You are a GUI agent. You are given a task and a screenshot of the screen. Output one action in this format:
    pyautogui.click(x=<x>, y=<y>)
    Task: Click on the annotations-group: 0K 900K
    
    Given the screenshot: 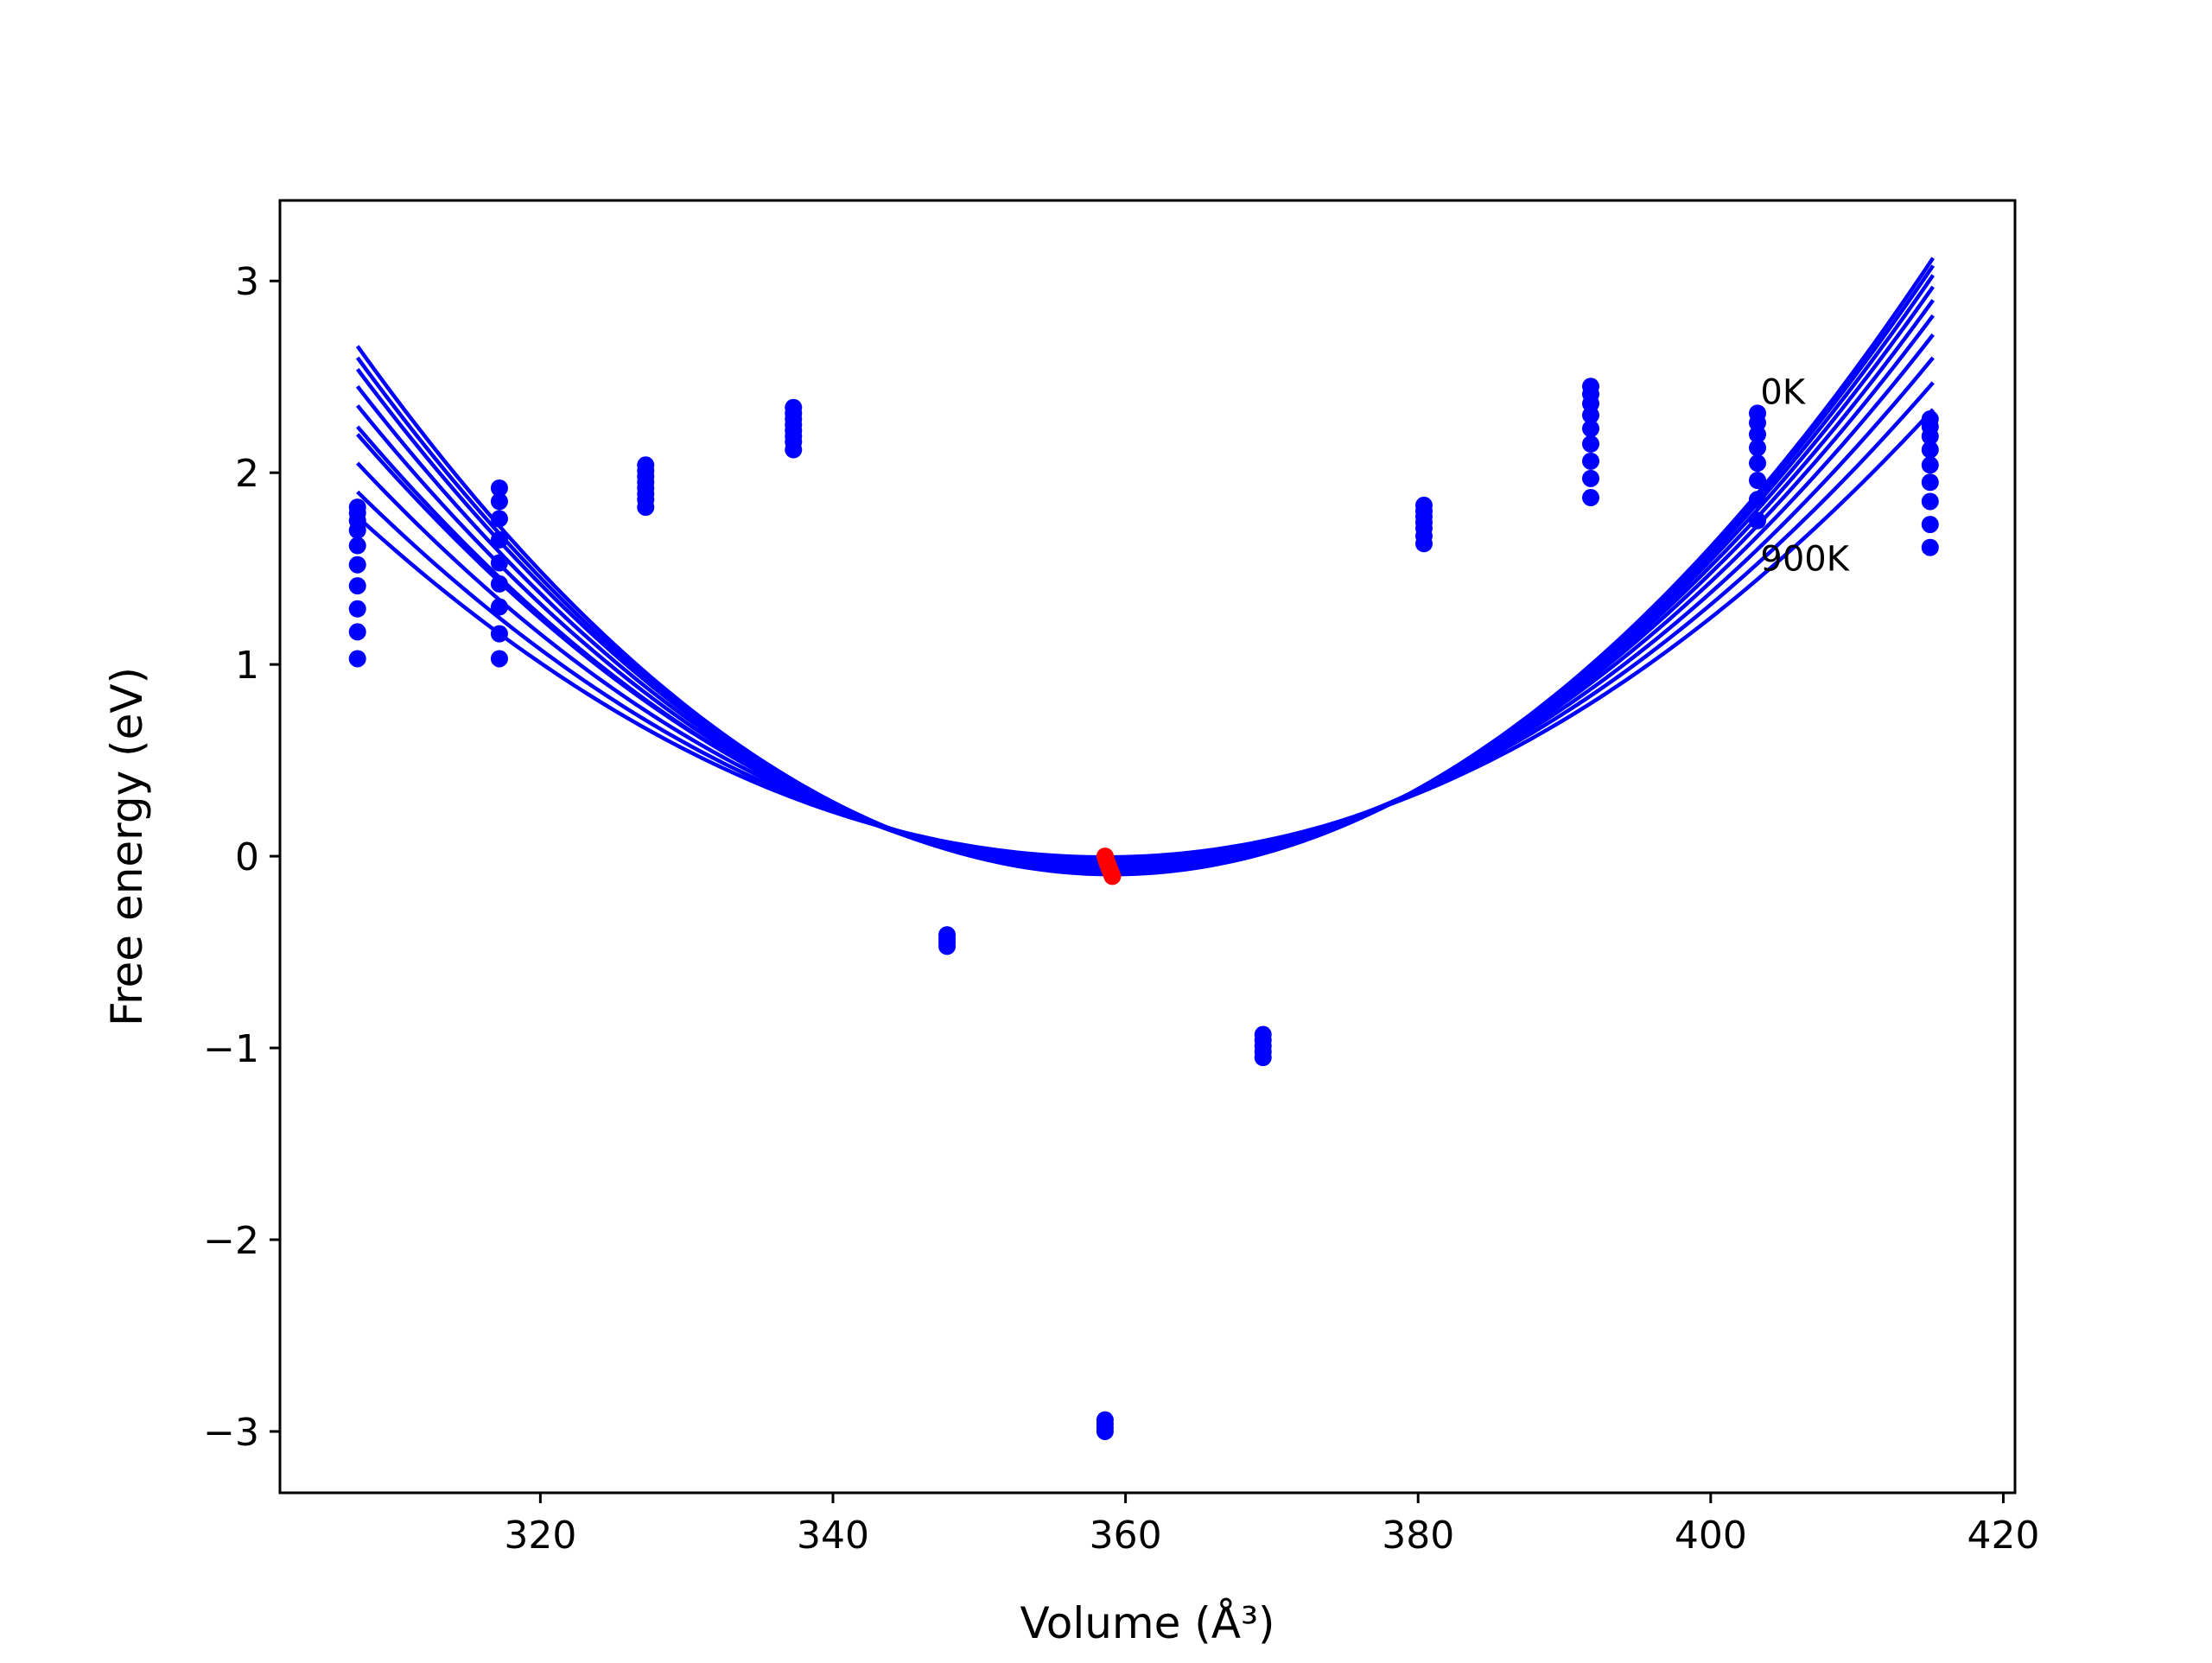 What is the action you would take?
    pyautogui.click(x=1805, y=476)
    